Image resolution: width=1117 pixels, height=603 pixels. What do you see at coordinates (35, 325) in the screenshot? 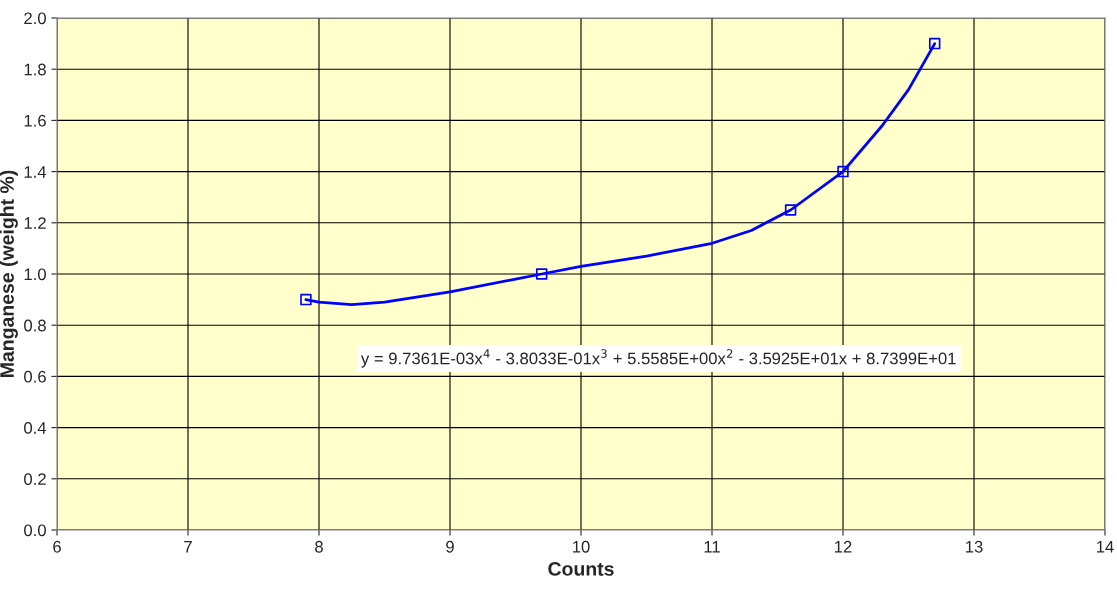
I see `y-tick-label: 0.8` at bounding box center [35, 325].